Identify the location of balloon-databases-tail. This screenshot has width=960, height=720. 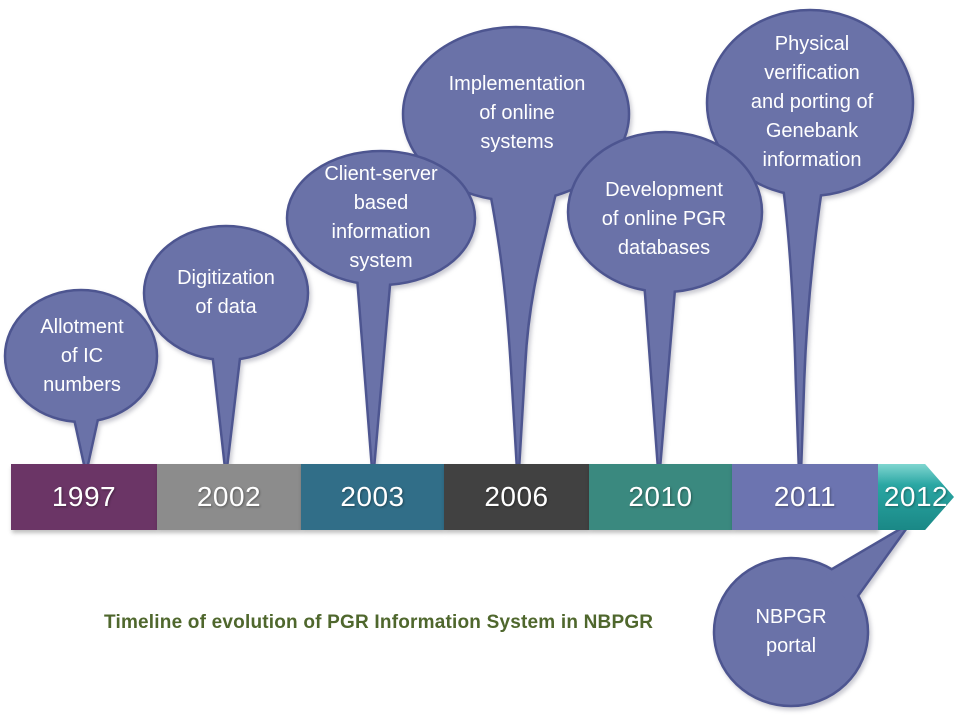
(660, 357).